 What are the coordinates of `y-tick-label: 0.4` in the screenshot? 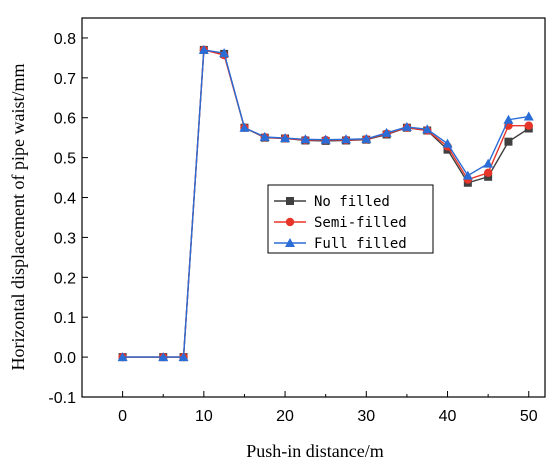 It's located at (65, 199).